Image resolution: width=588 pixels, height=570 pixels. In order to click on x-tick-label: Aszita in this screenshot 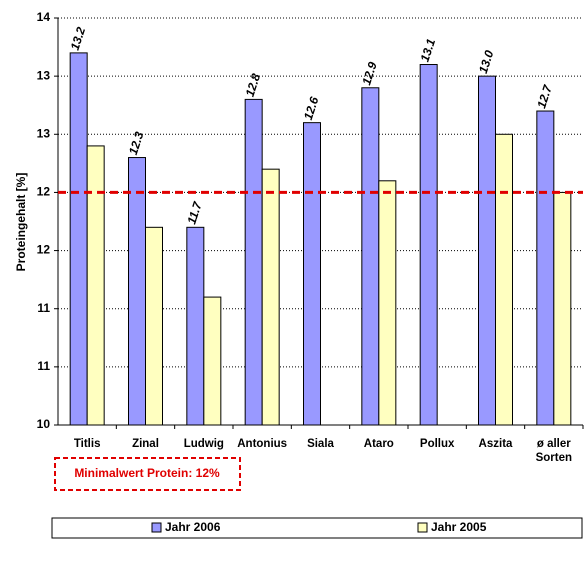, I will do `click(495, 444)`.